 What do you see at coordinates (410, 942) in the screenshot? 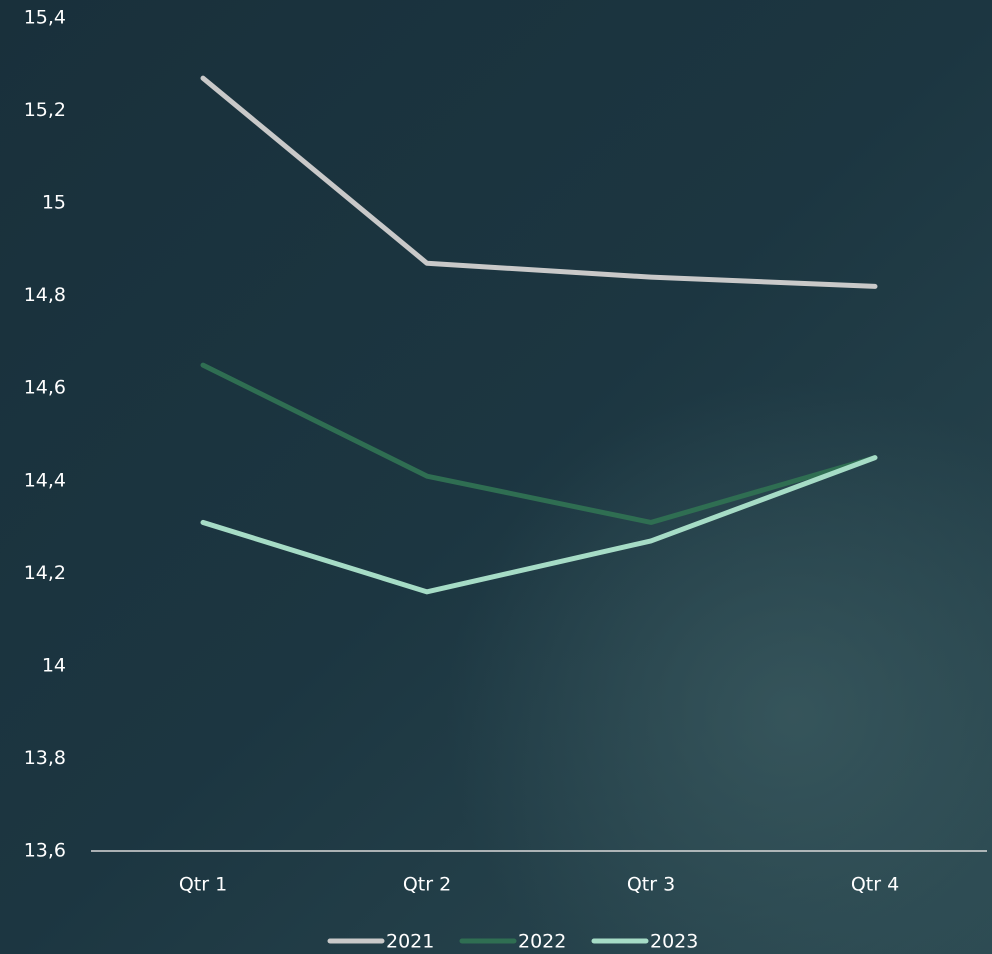
I see `legend-label: 2021` at bounding box center [410, 942].